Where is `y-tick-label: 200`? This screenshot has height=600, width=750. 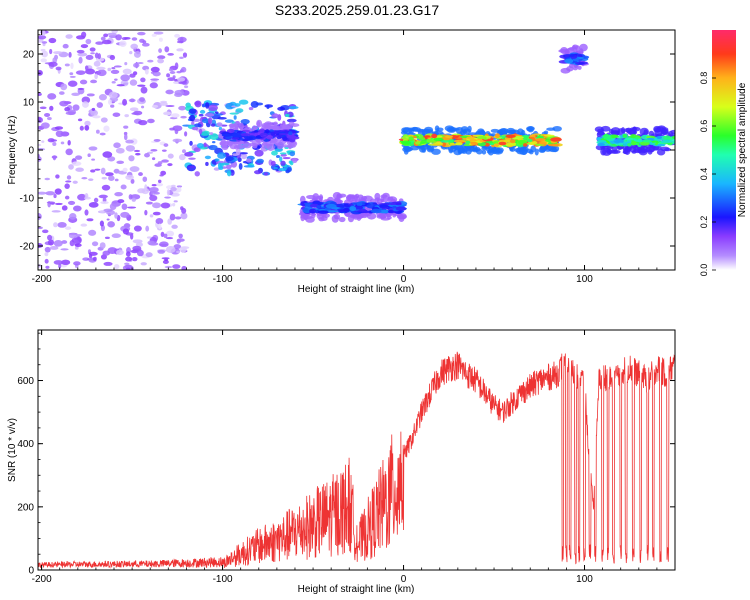 y-tick-label: 200 is located at coordinates (25, 507).